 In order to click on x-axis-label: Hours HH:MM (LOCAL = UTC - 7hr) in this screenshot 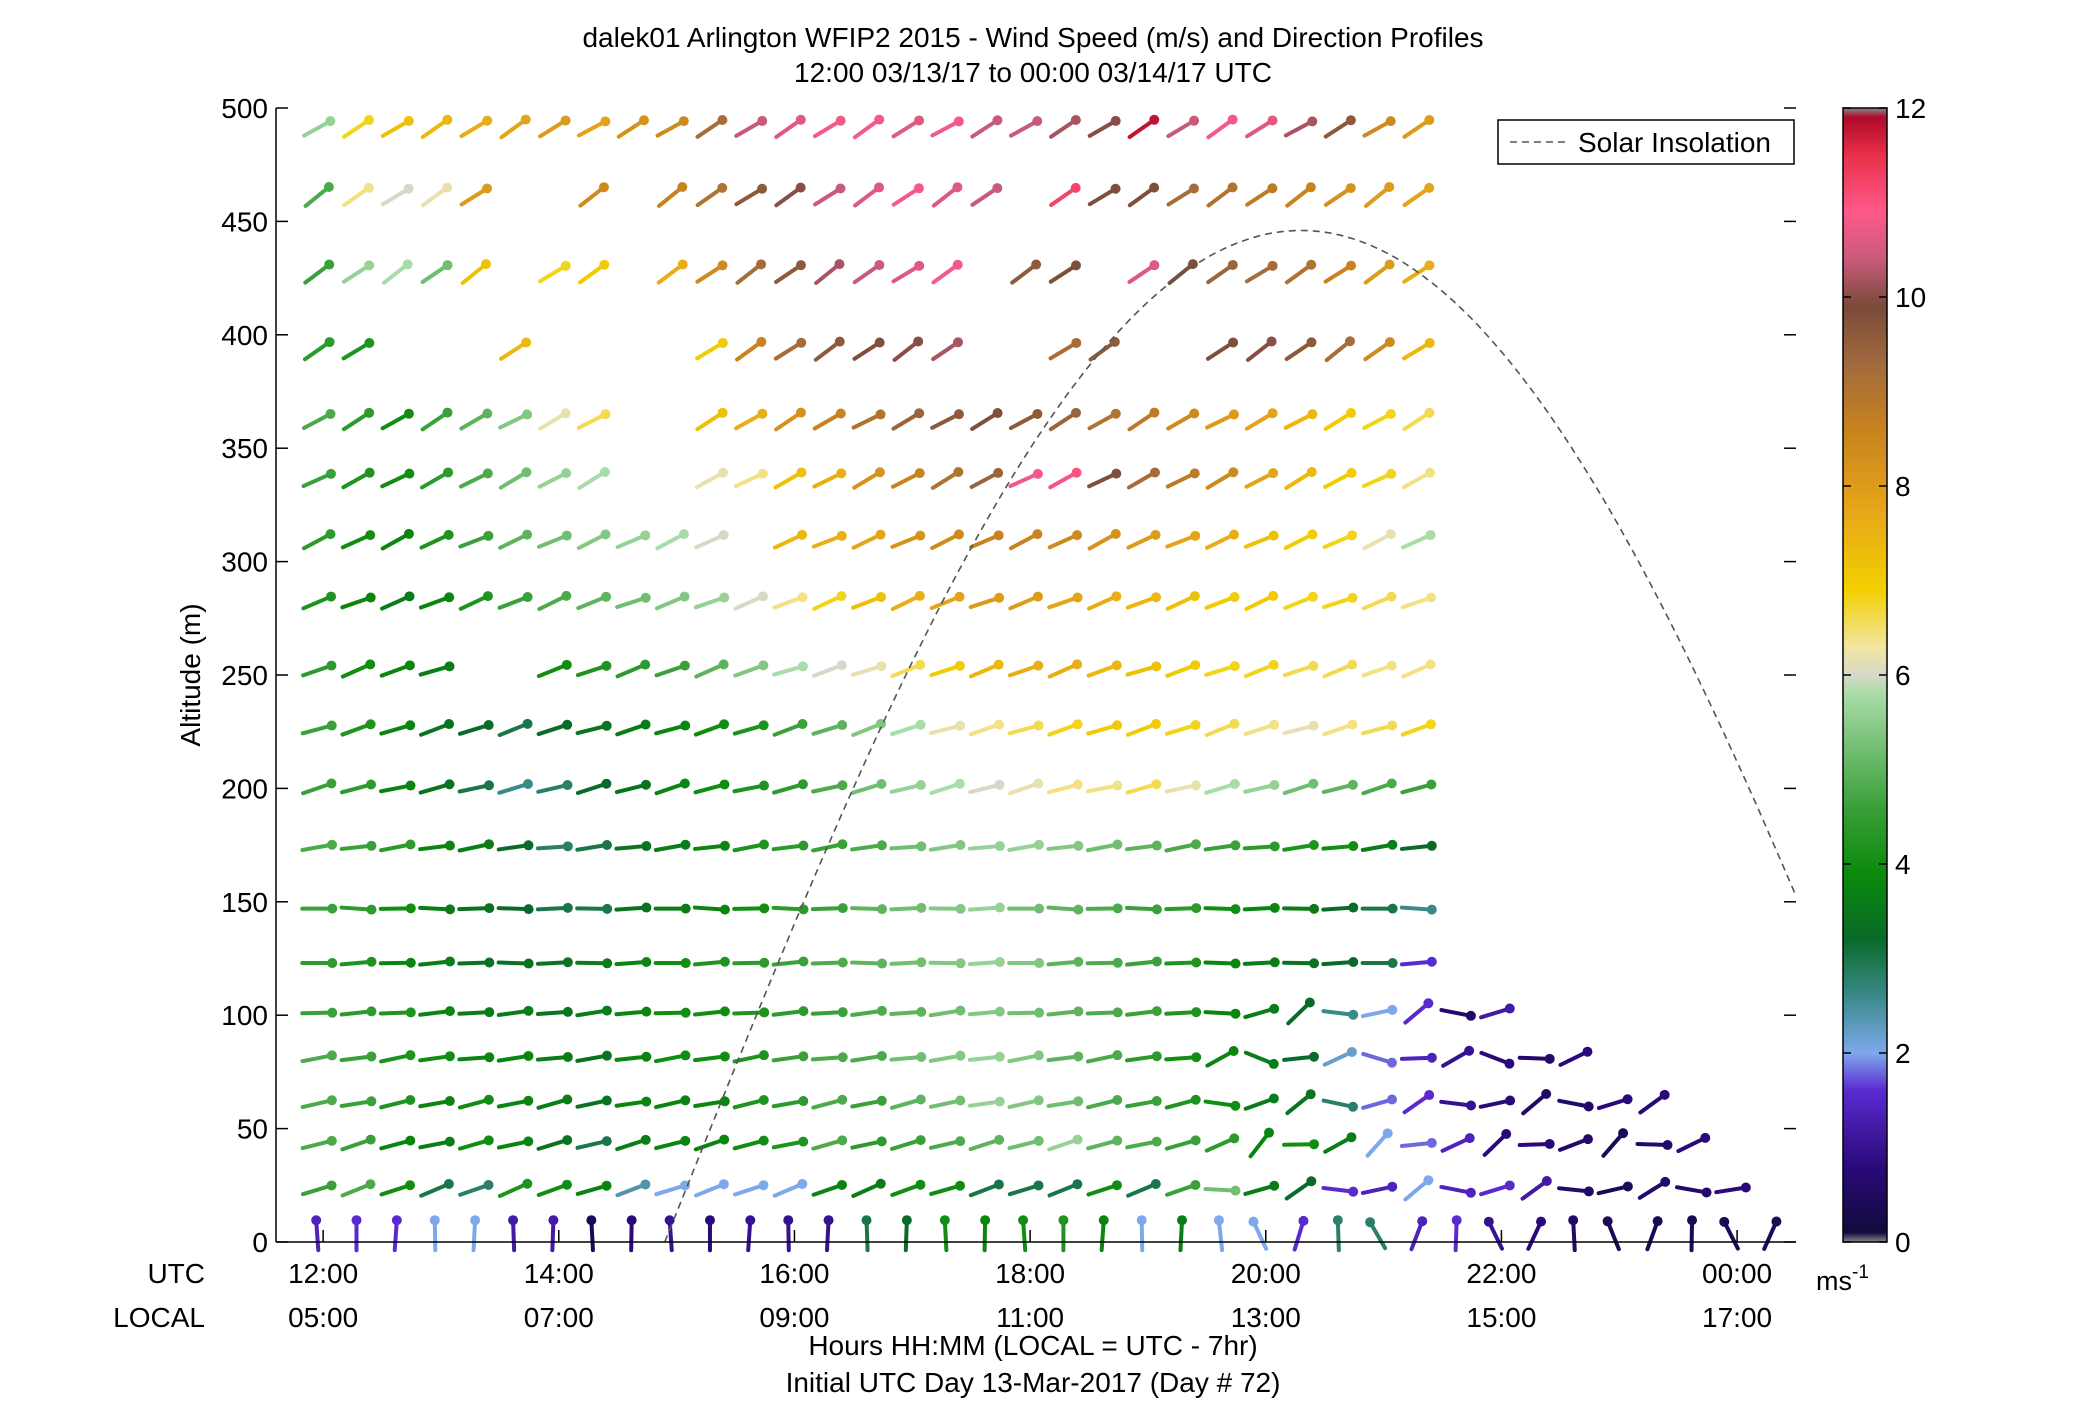, I will do `click(1032, 1345)`.